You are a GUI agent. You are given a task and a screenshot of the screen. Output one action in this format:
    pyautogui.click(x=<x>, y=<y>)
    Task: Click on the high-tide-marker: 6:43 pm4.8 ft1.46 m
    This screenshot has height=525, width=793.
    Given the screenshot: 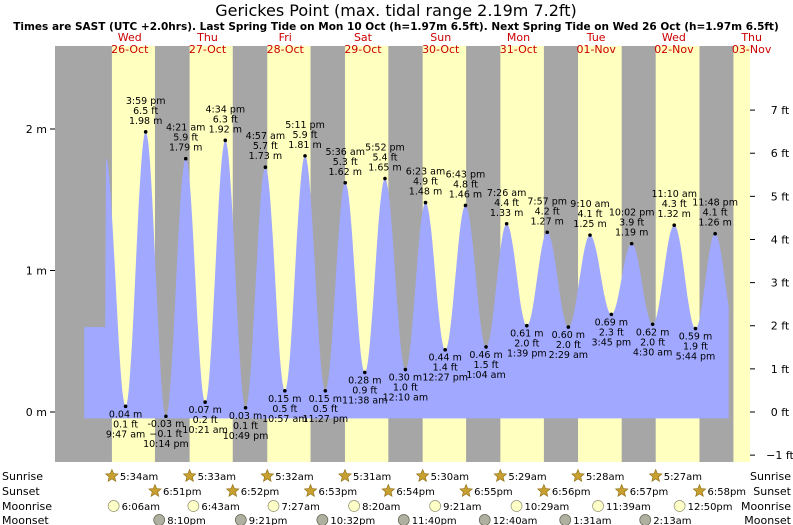 What is the action you would take?
    pyautogui.click(x=466, y=188)
    